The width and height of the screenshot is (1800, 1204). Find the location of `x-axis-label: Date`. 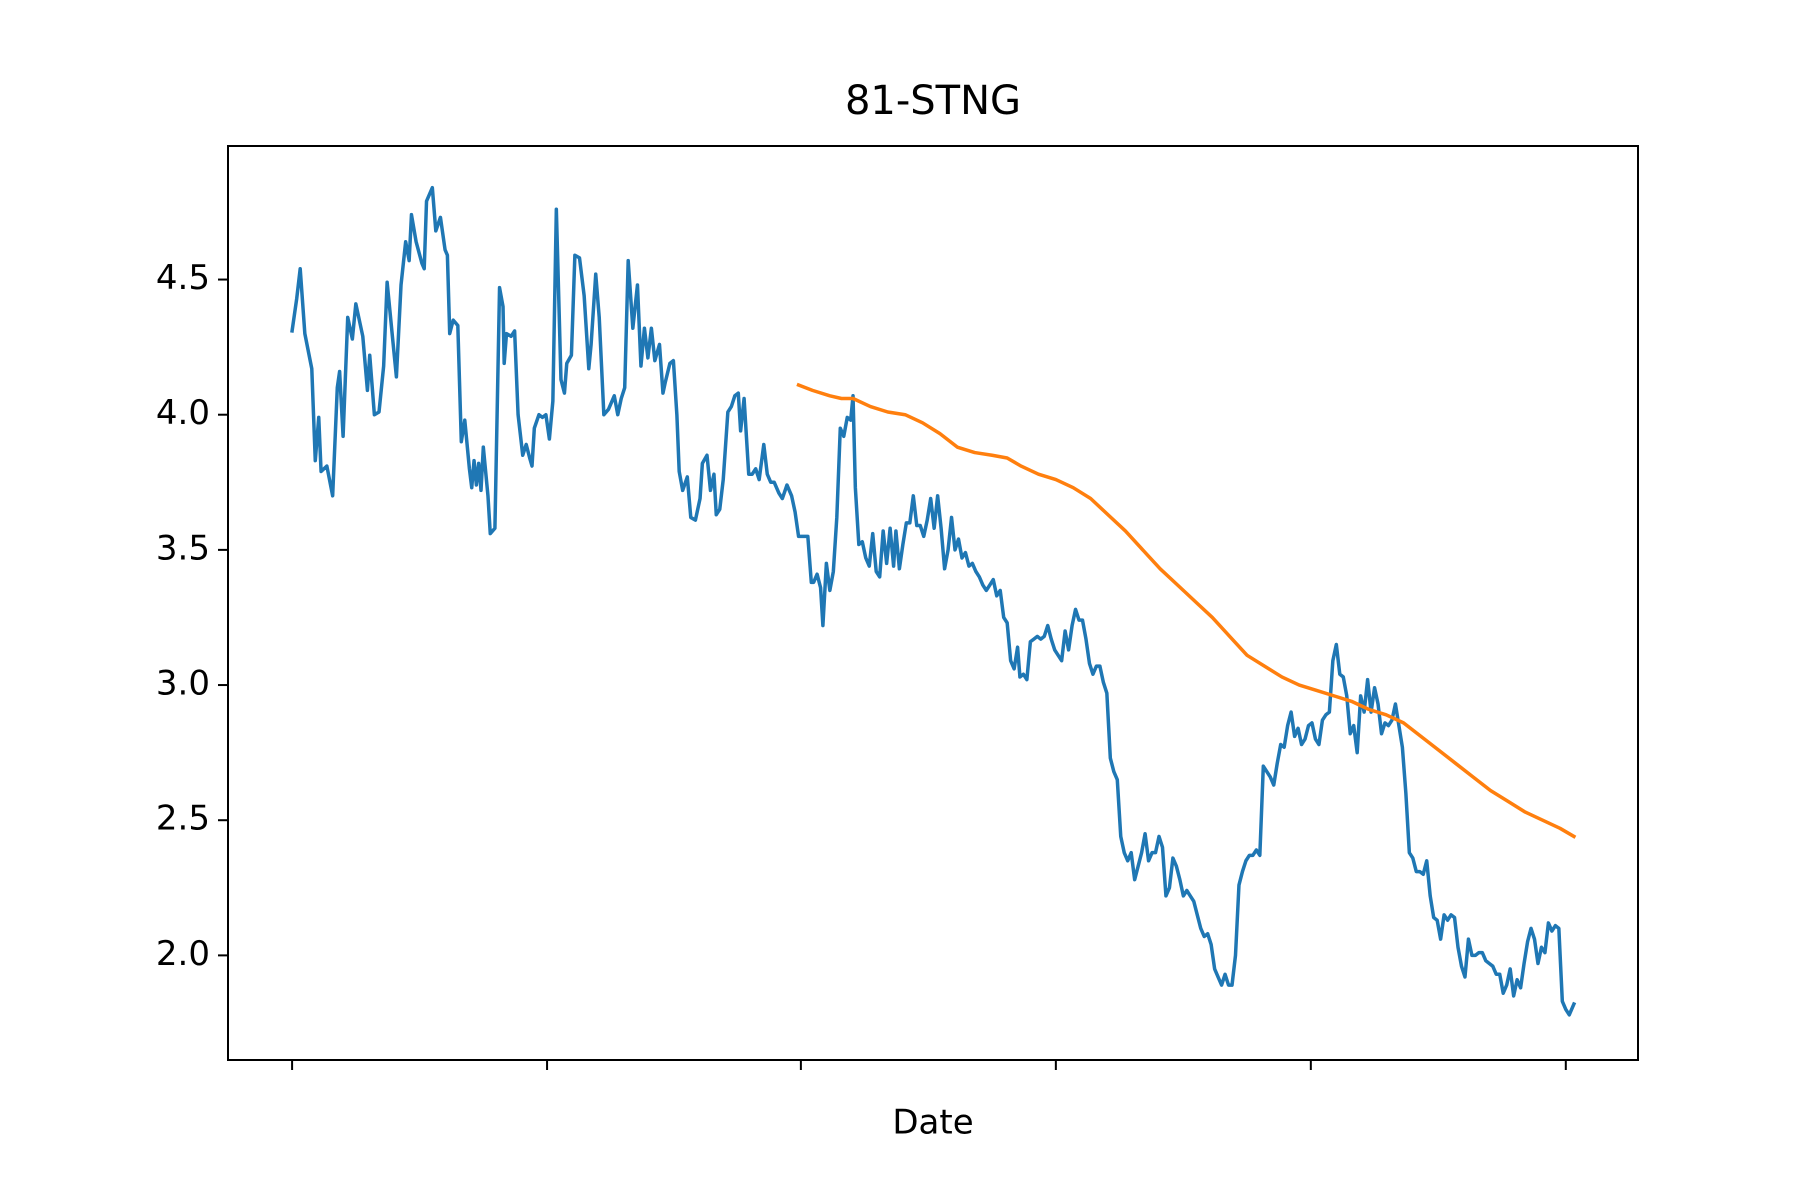

x-axis-label: Date is located at coordinates (932, 1123).